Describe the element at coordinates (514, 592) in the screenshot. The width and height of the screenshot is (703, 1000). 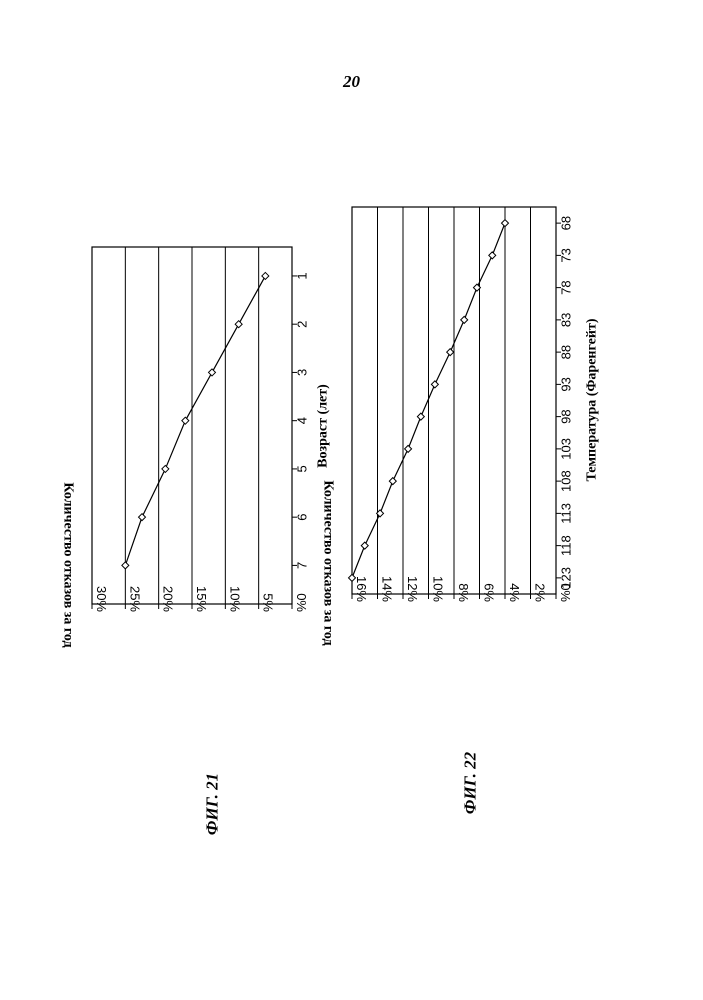
I see `y-tick-label: 4%` at that location.